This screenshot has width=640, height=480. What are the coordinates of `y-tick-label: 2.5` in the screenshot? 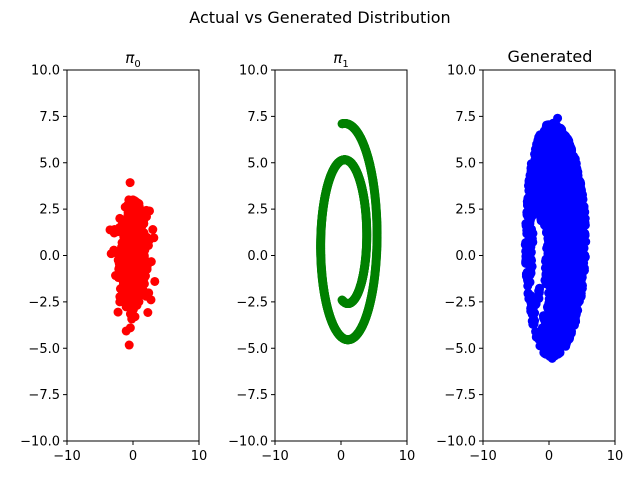 It's located at (257, 210).